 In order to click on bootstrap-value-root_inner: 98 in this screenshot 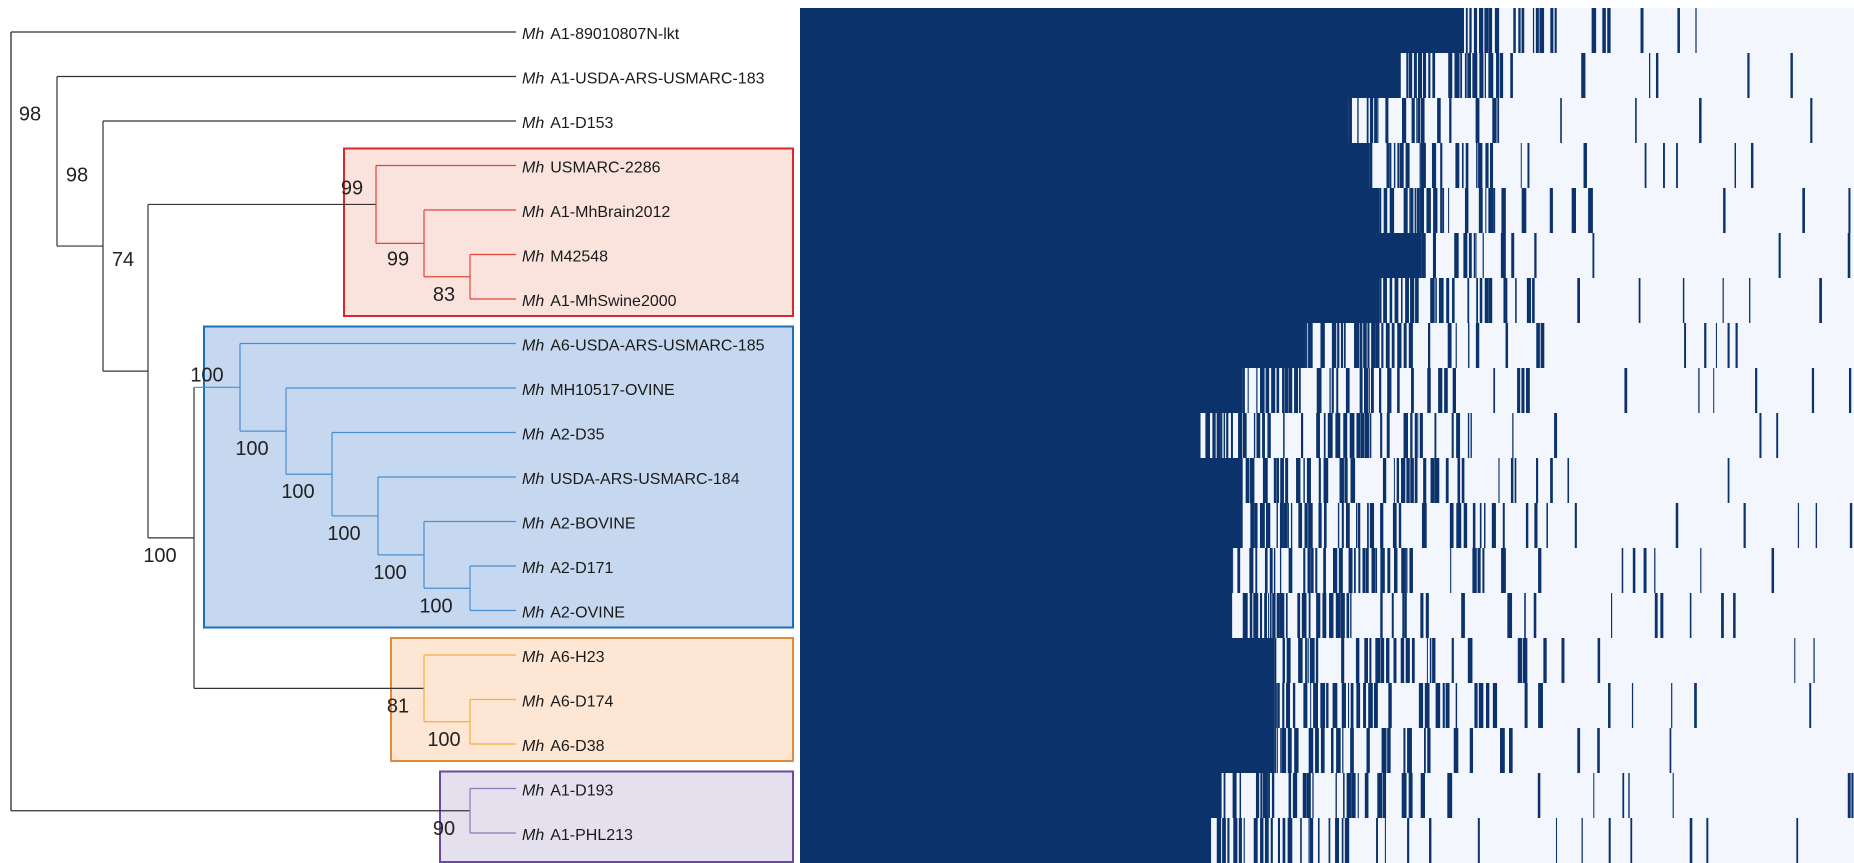, I will do `click(30, 115)`.